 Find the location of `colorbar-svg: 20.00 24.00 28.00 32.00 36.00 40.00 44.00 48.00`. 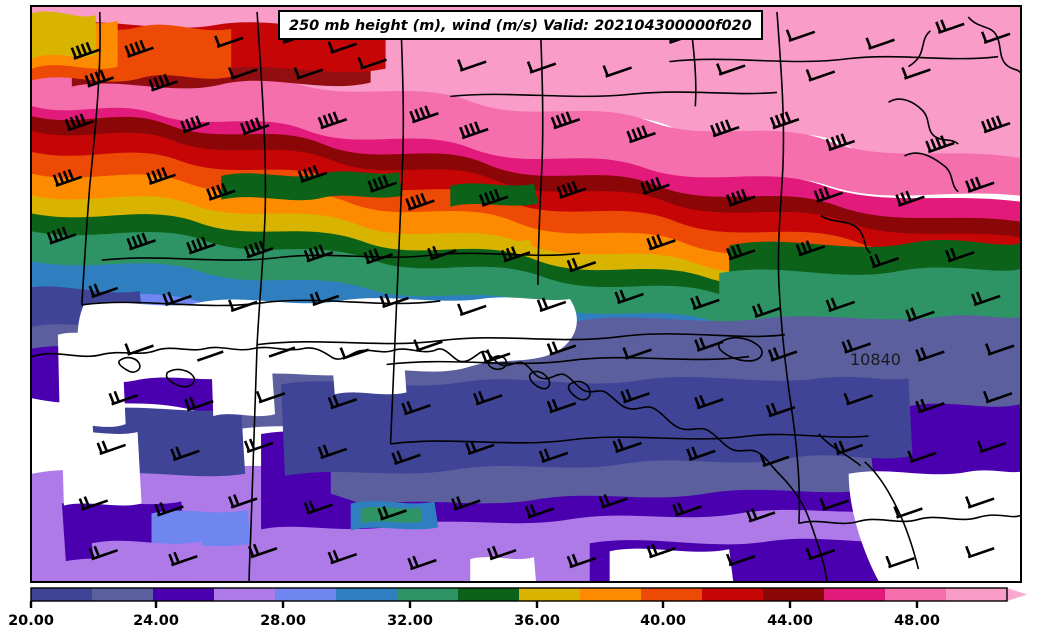

colorbar-svg: 20.00 24.00 28.00 32.00 36.00 40.00 44.00 48.00 is located at coordinates (517, 608).